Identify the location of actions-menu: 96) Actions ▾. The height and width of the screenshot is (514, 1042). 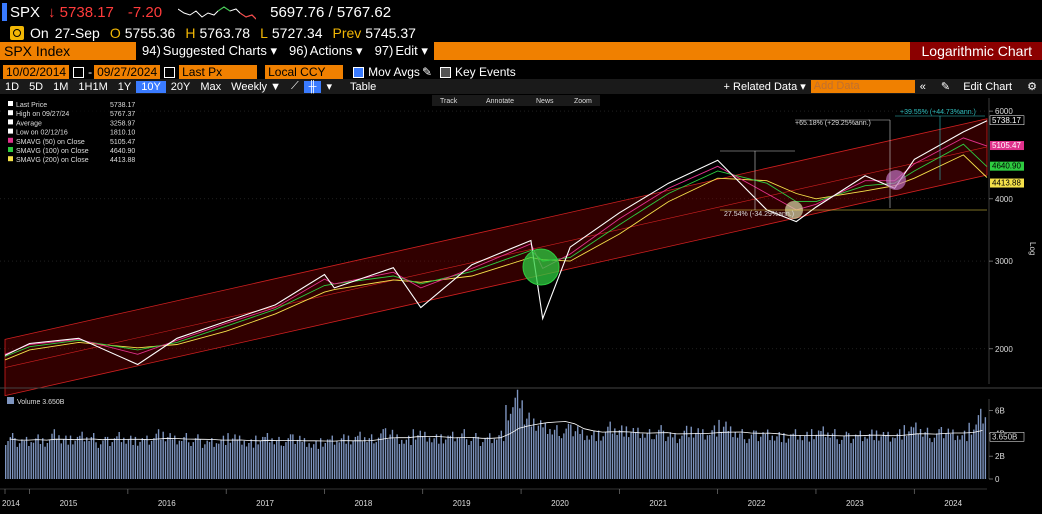
(326, 51).